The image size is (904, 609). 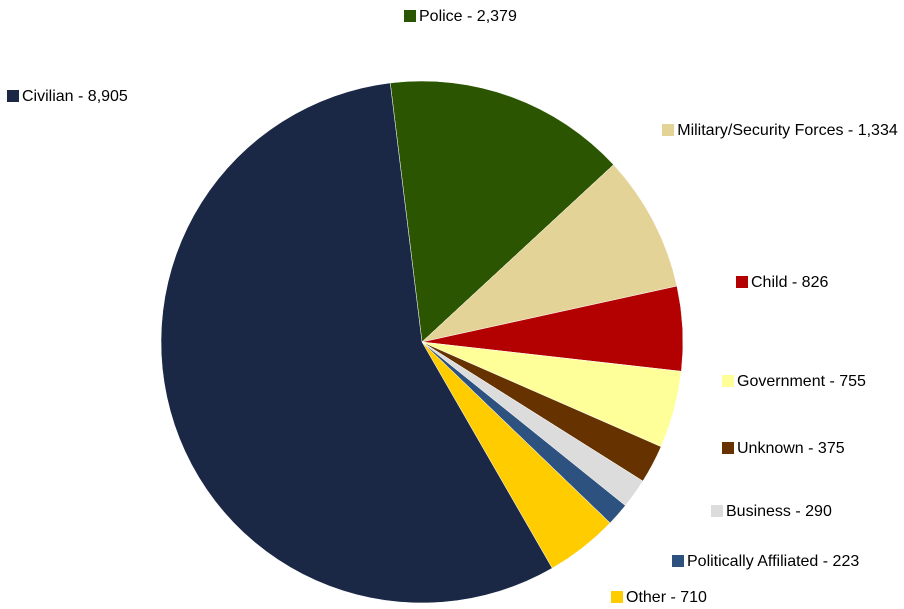 I want to click on legend-swatch-politically-affiliated, so click(x=678, y=561).